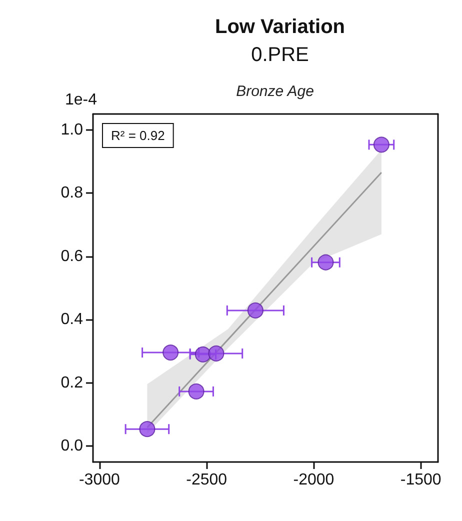 Image resolution: width=462 pixels, height=521 pixels. What do you see at coordinates (313, 480) in the screenshot?
I see `x-tick-label: -2000` at bounding box center [313, 480].